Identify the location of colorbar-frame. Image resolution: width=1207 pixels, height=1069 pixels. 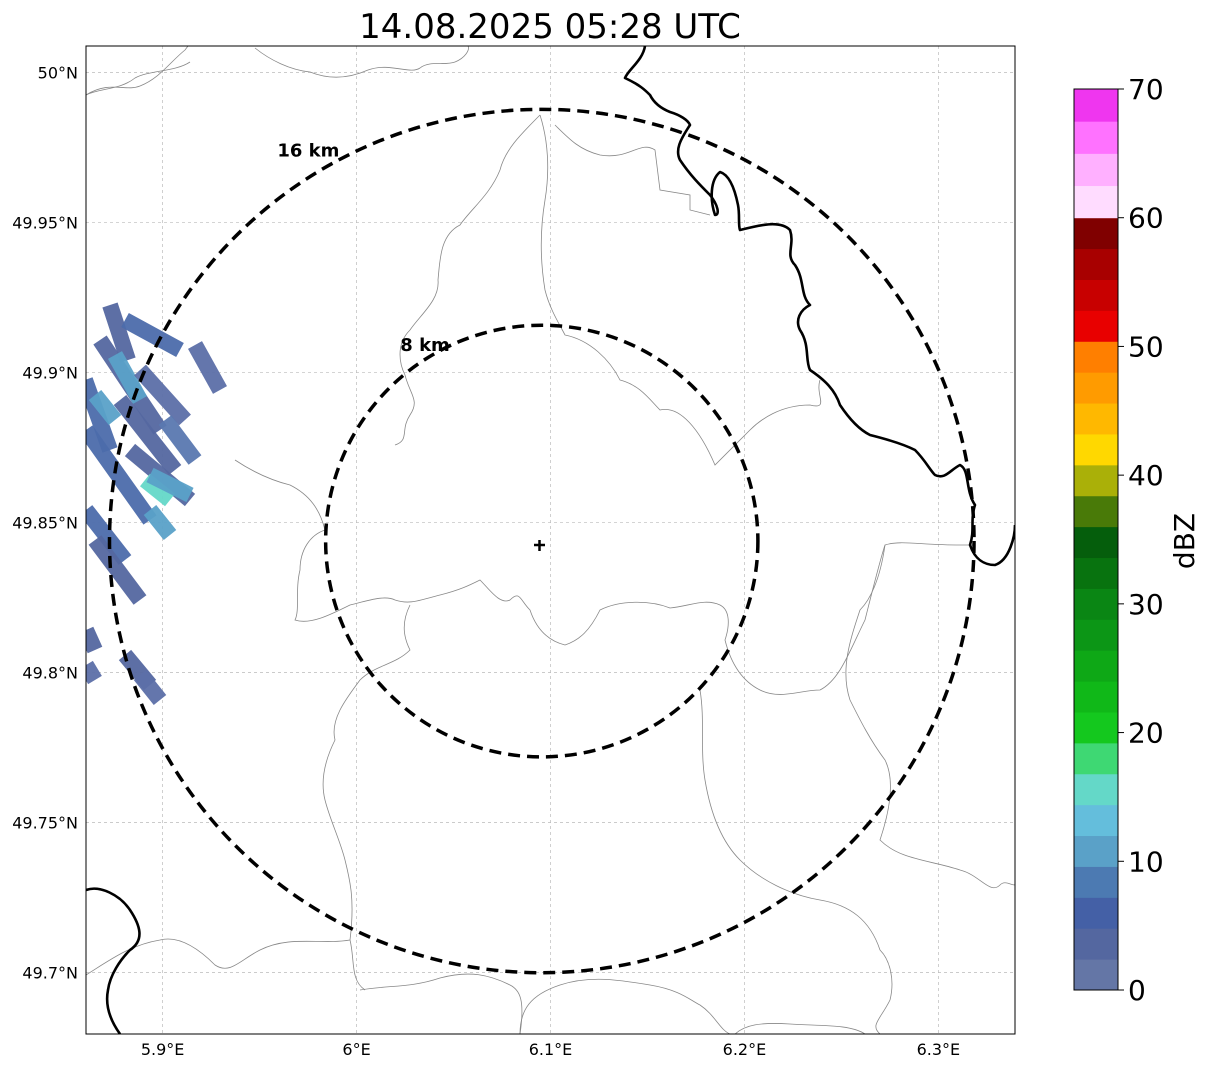
(1096, 539).